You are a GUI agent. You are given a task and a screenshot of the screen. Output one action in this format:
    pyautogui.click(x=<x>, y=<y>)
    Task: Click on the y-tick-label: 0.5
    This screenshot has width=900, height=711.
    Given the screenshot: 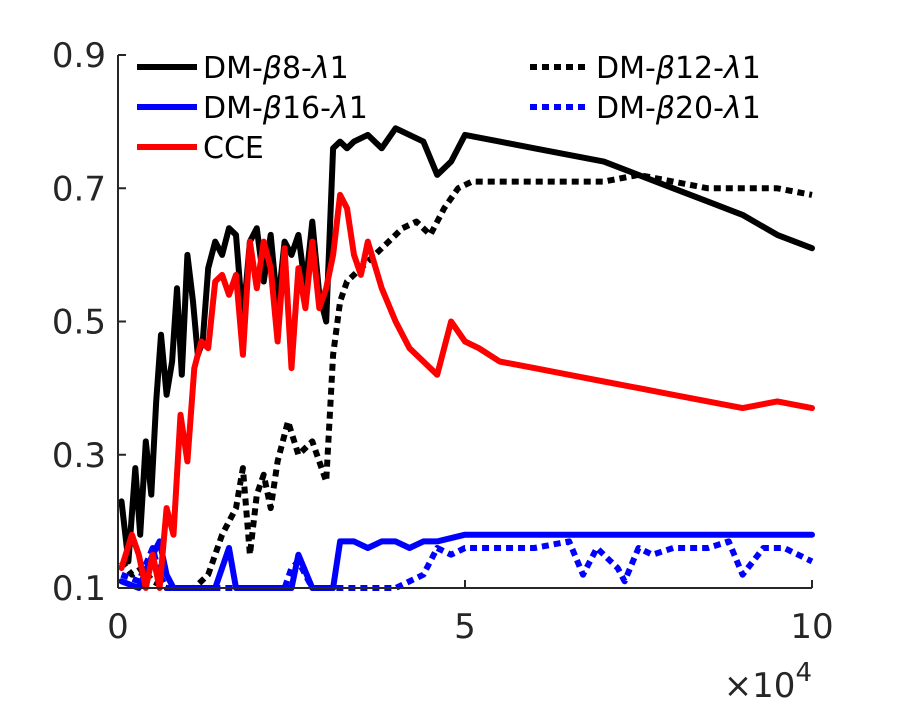 What is the action you would take?
    pyautogui.click(x=79, y=323)
    